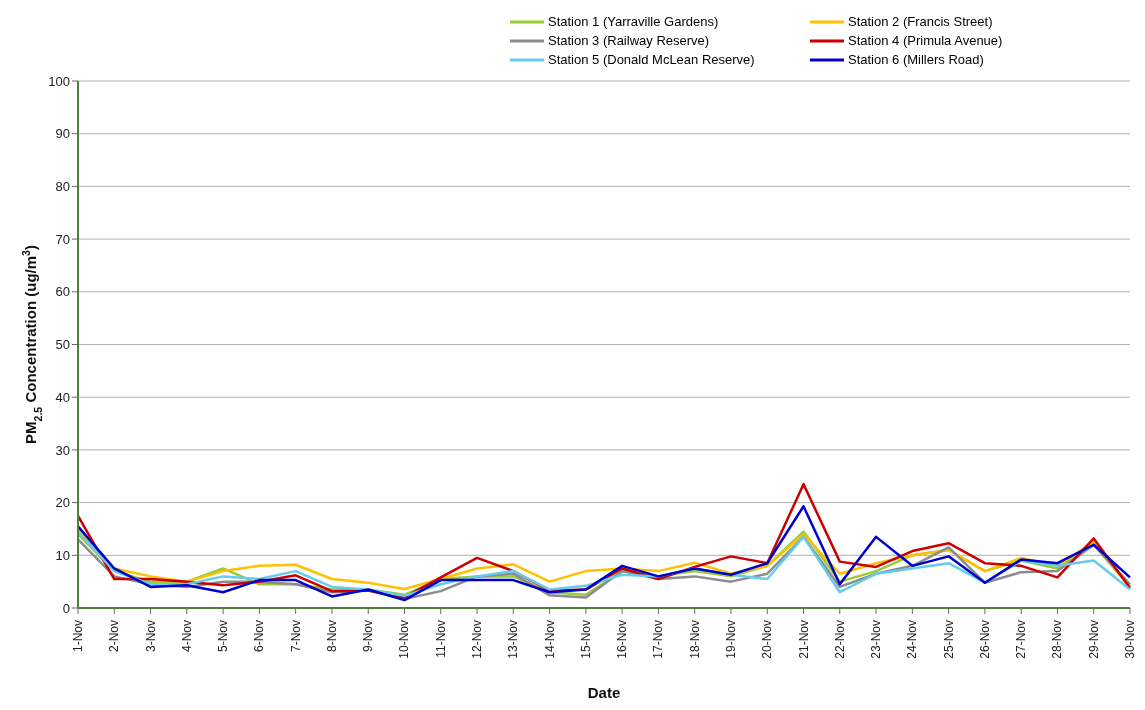  What do you see at coordinates (876, 639) in the screenshot?
I see `x-tick-label: 23-Nov` at bounding box center [876, 639].